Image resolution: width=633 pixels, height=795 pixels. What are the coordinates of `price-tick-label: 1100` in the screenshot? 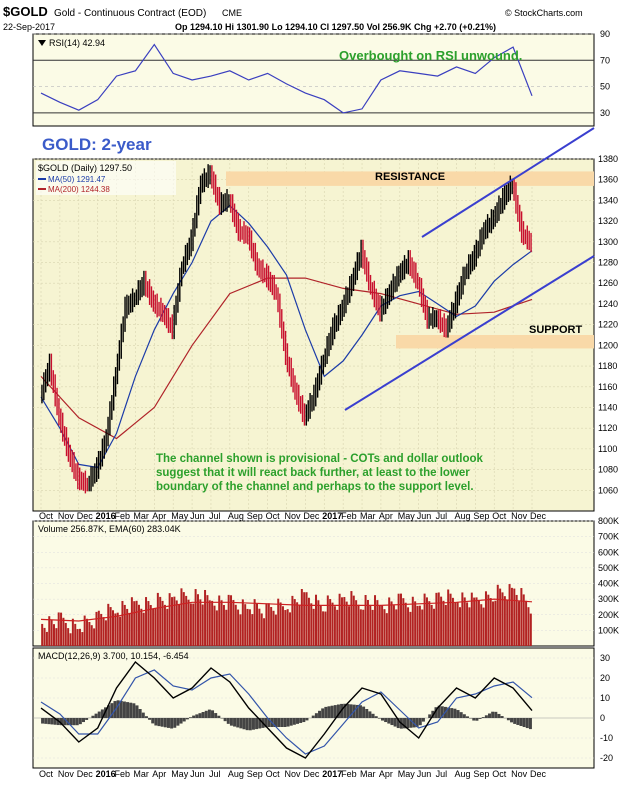 It's located at (607, 449).